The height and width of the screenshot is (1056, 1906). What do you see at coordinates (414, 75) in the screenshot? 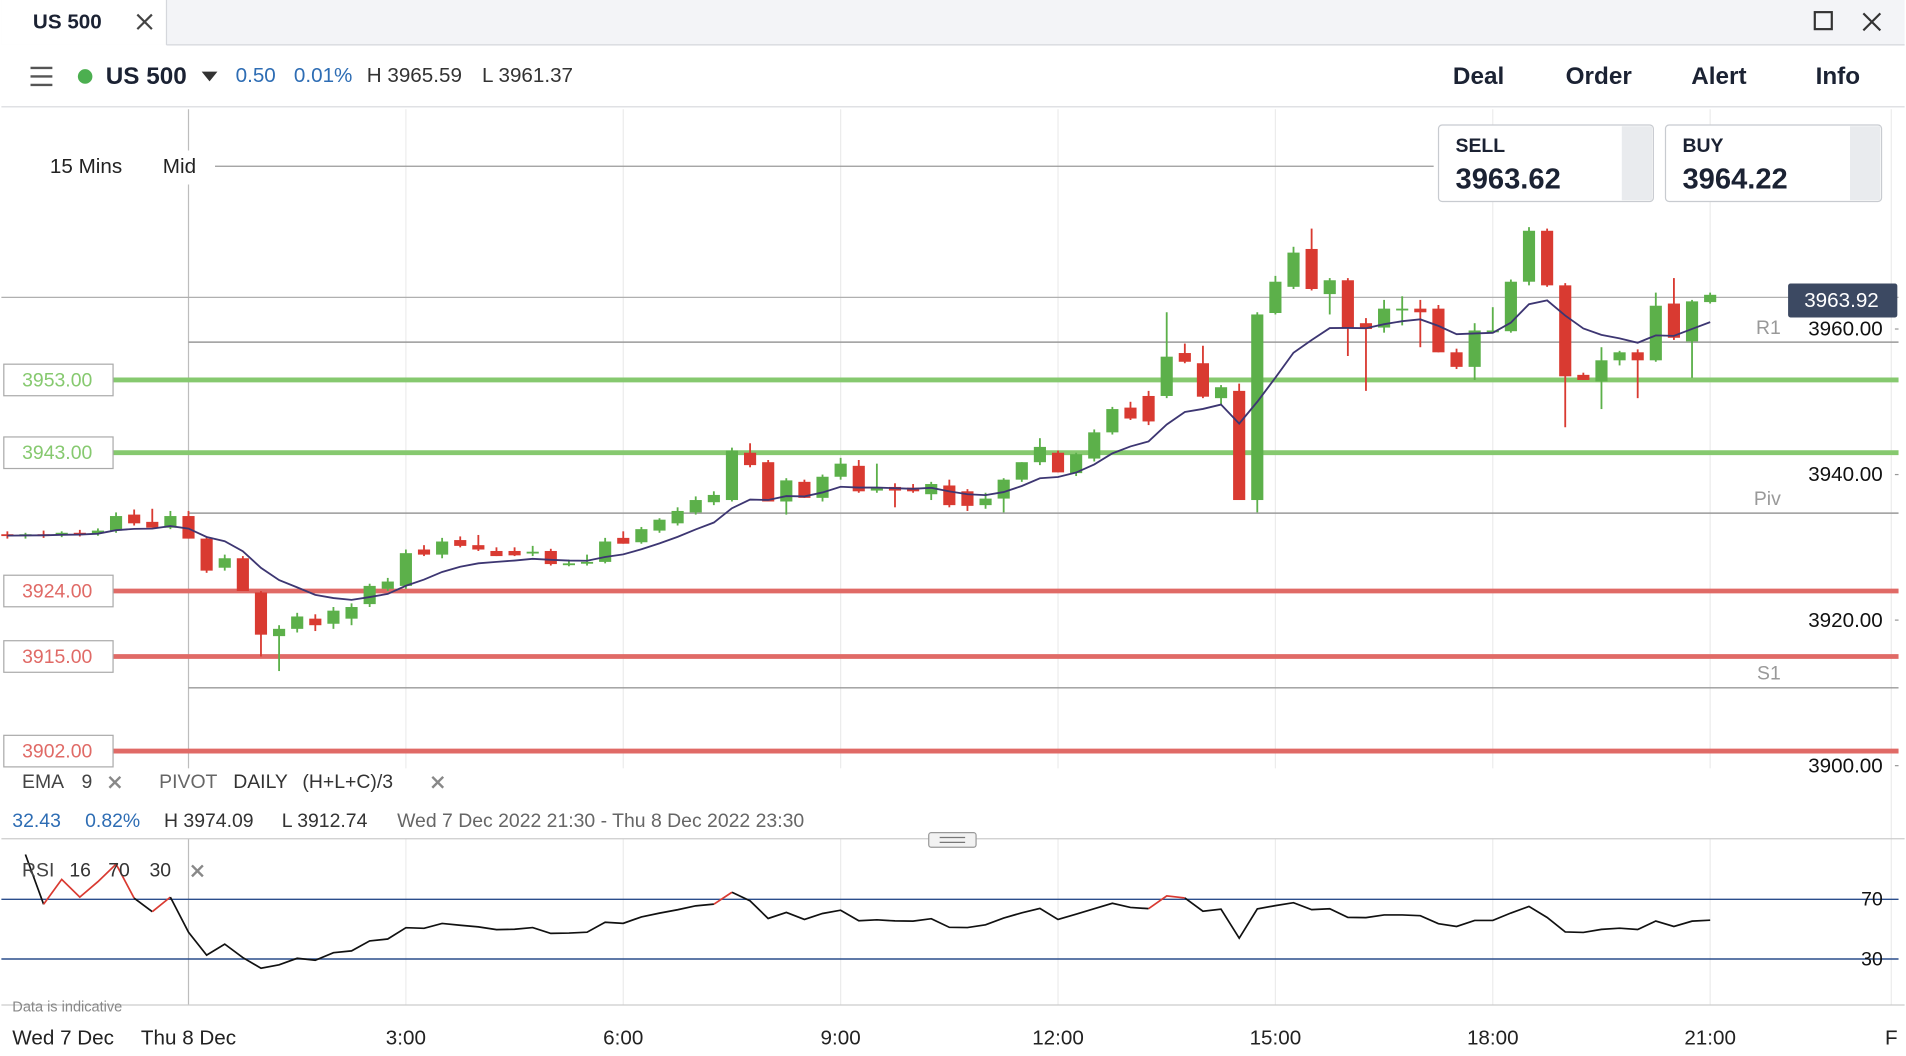
I see `high: H 3965.59` at bounding box center [414, 75].